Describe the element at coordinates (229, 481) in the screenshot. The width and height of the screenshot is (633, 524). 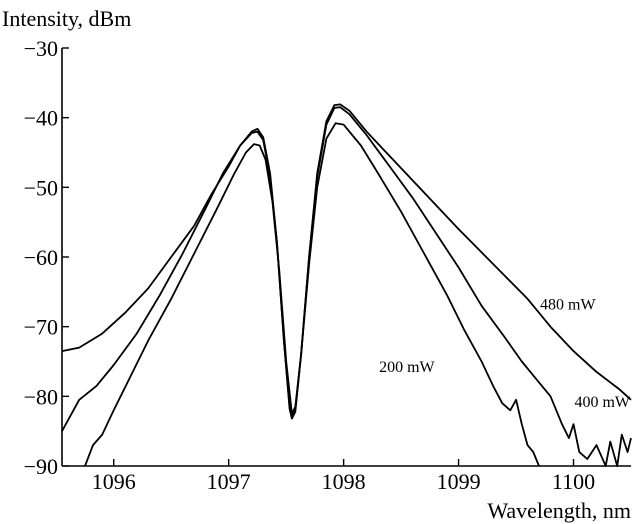
I see `x-tick-label: 1097` at that location.